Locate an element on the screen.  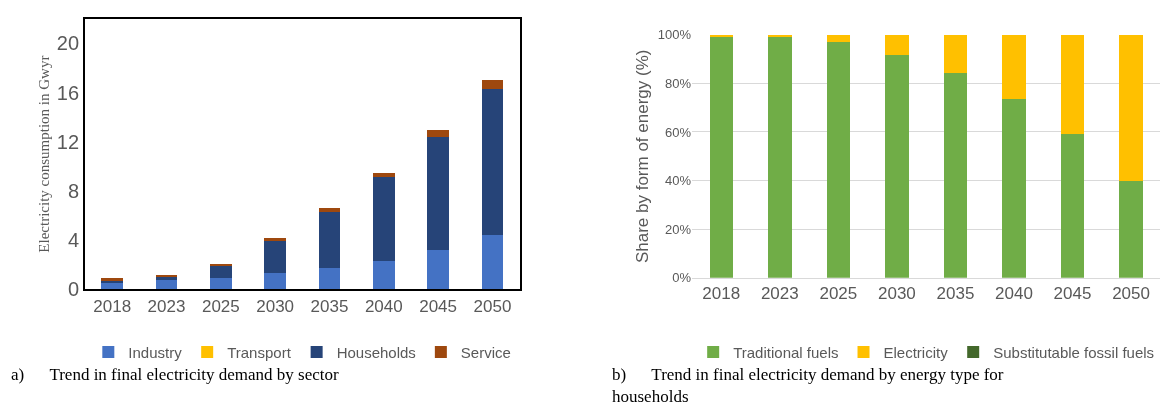
y-tick-label: 100% is located at coordinates (674, 35).